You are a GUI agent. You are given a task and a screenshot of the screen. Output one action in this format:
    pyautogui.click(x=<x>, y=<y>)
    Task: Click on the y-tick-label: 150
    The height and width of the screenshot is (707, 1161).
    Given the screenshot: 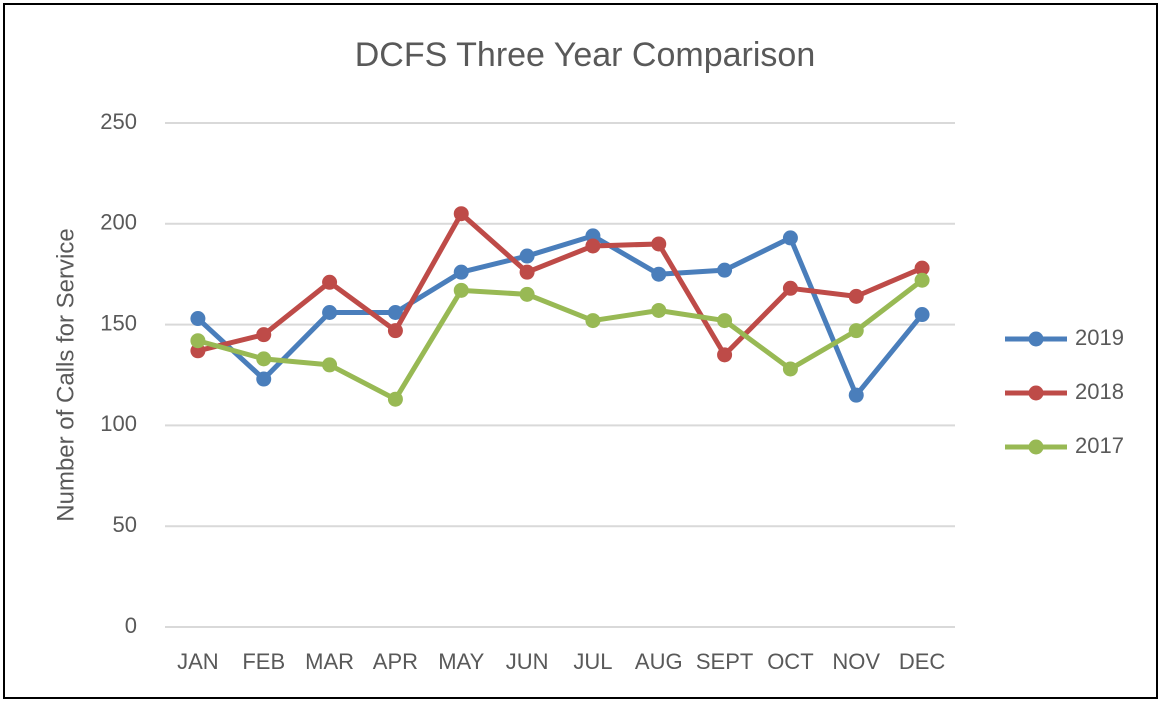 What is the action you would take?
    pyautogui.click(x=118, y=322)
    